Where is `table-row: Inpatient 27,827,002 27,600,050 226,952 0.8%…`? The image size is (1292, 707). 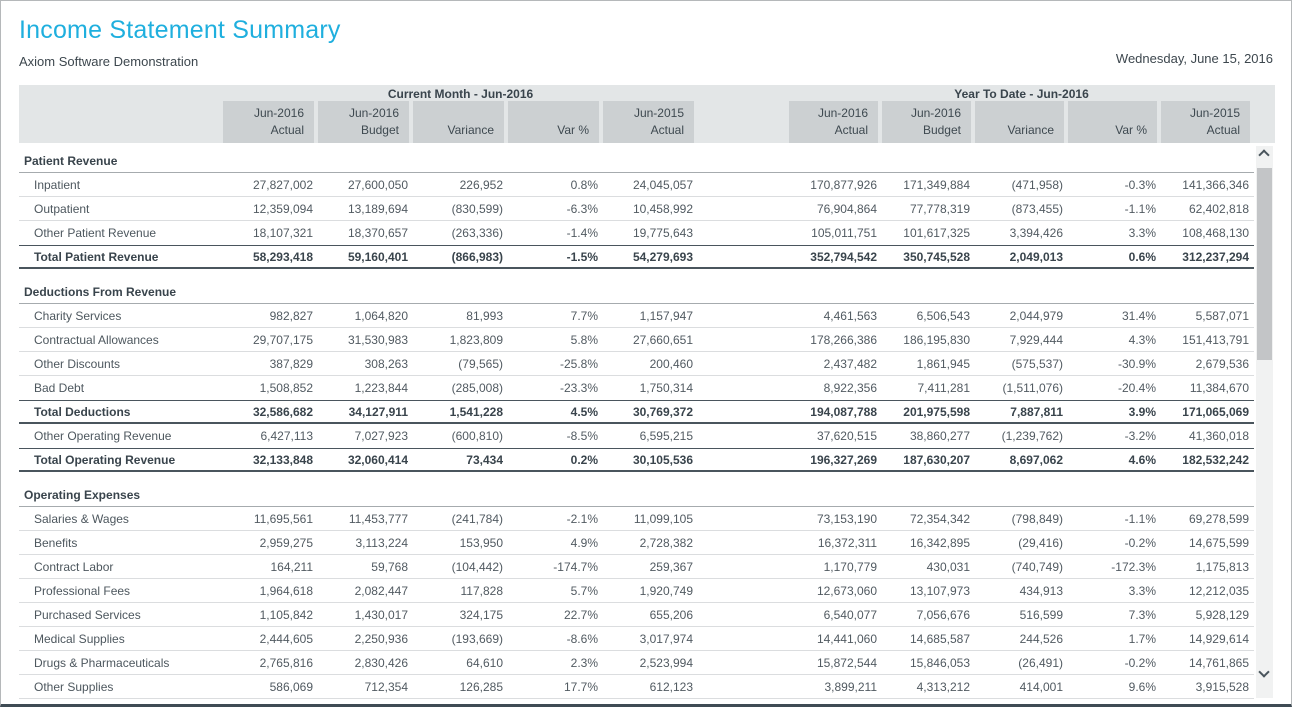
table-row: Inpatient 27,827,002 27,600,050 226,952 0.8%… is located at coordinates (636, 185).